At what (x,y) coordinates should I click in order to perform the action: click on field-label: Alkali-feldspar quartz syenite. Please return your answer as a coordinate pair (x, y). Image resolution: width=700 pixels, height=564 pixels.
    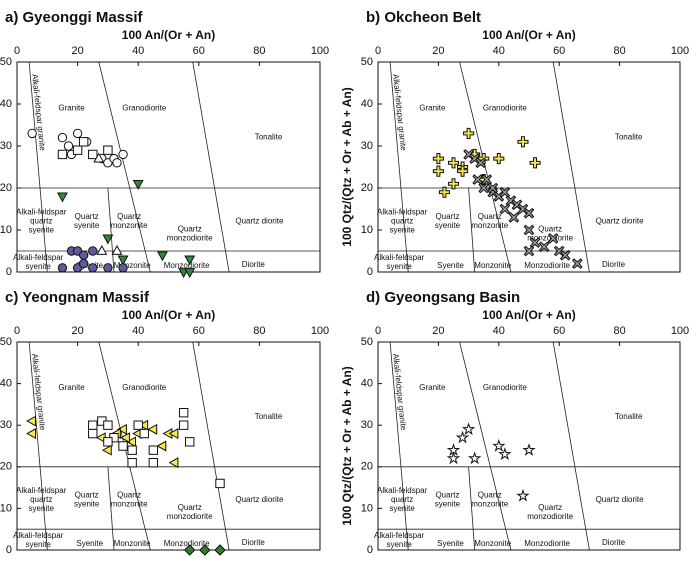
    Looking at the image, I should click on (41, 499).